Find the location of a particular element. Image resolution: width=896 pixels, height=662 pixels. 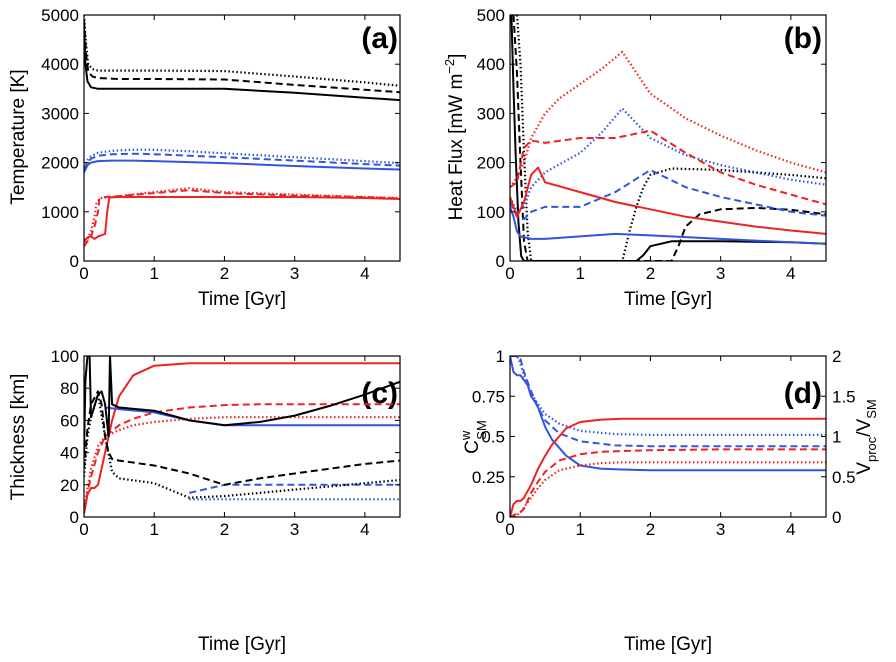

xtick-label-b-2: 2 is located at coordinates (650, 273).